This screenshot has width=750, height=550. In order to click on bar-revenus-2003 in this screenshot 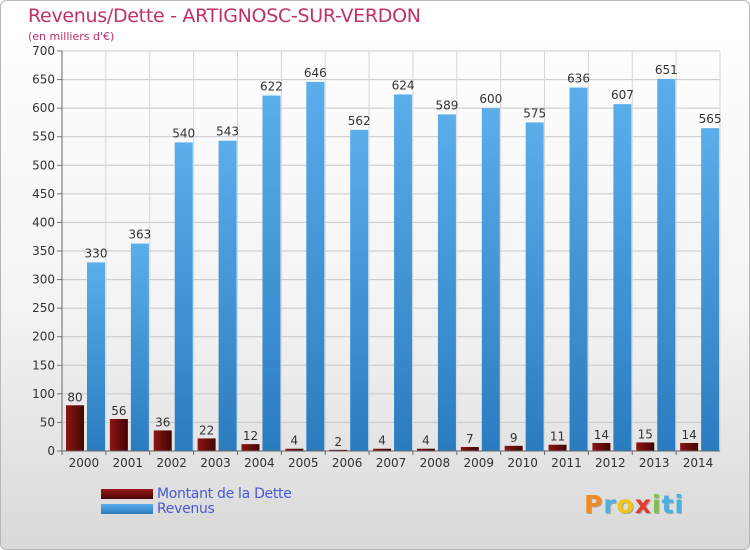, I will do `click(227, 295)`.